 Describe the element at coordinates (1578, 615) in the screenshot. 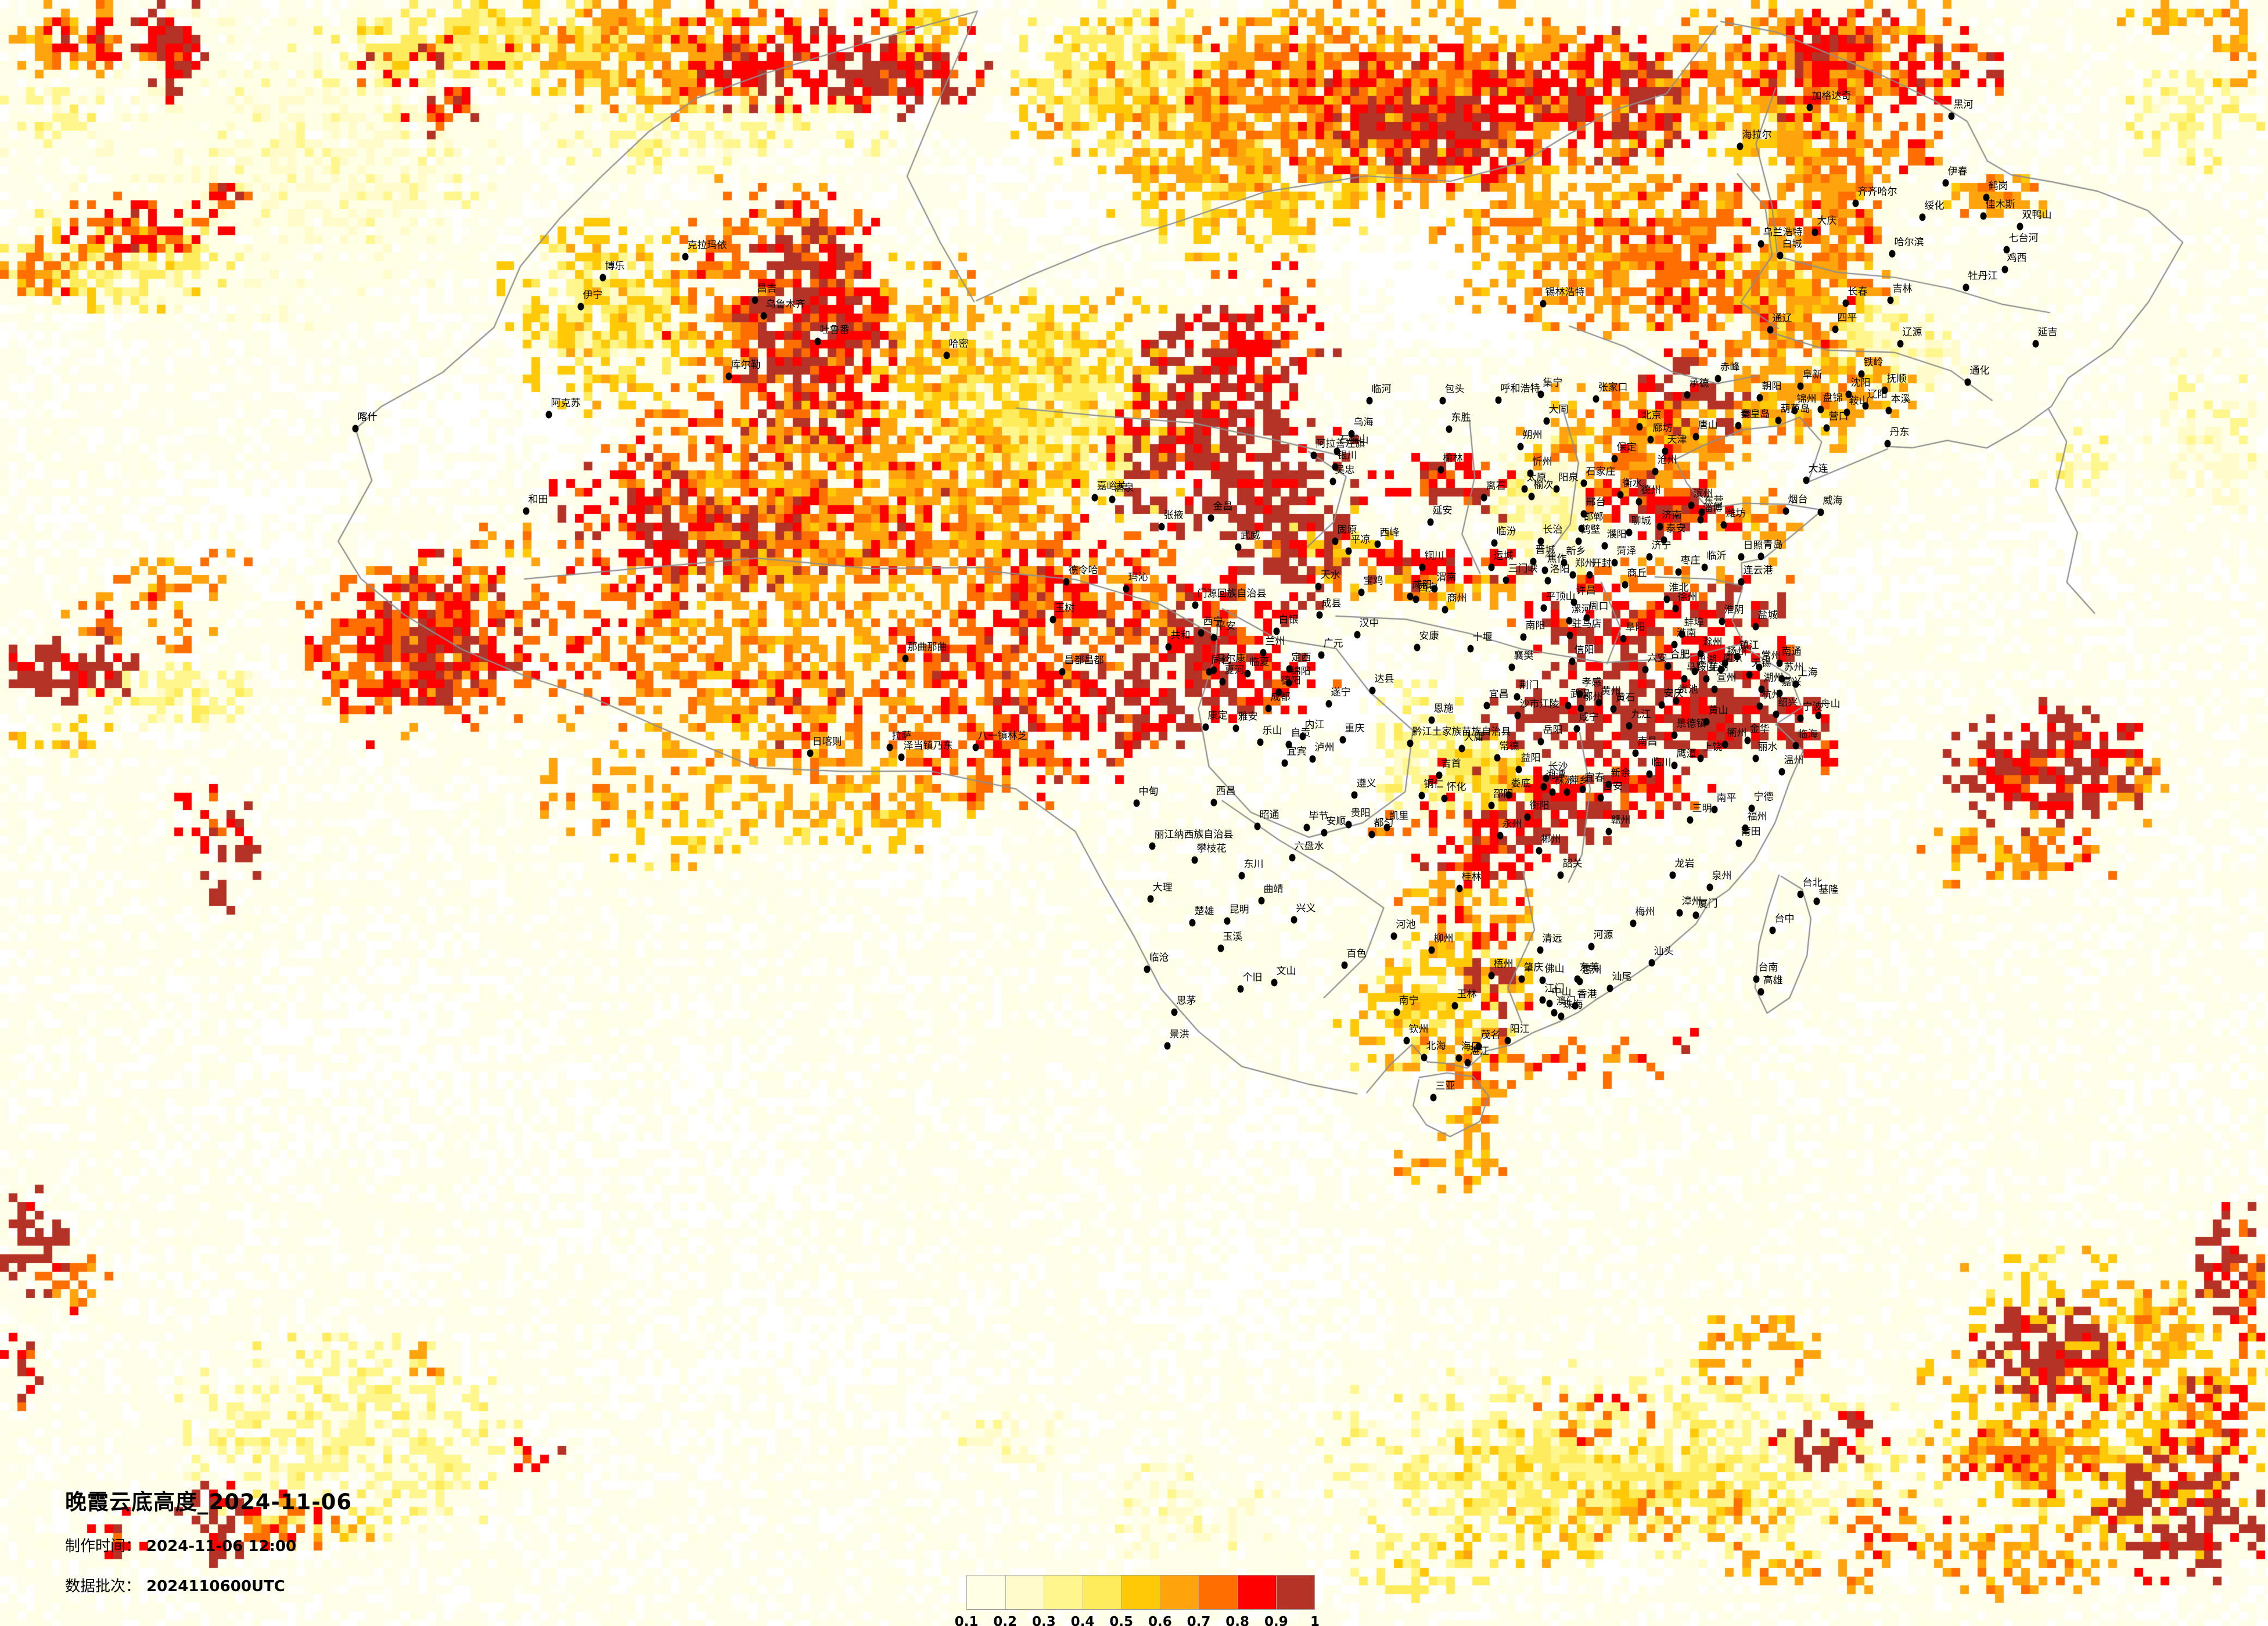

I see `city-marker: 漯河` at that location.